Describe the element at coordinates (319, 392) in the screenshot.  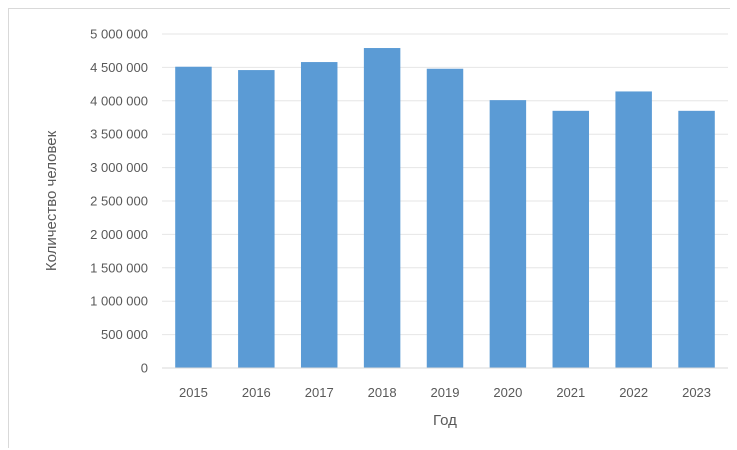
I see `x-tick-label: 2017` at that location.